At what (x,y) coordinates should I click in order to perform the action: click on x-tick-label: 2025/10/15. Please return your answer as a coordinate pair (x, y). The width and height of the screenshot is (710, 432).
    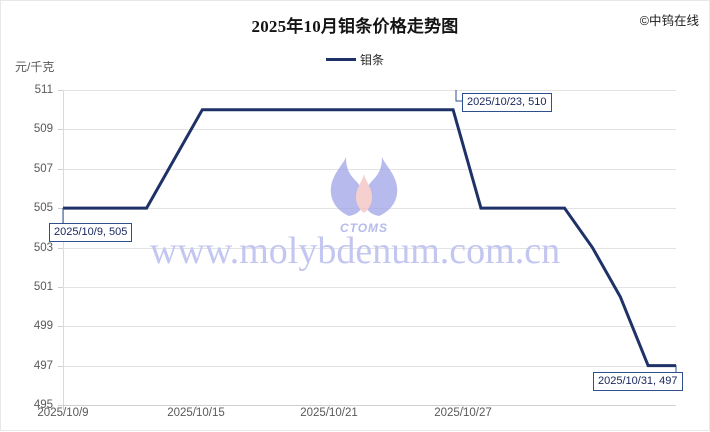
    Looking at the image, I should click on (196, 413).